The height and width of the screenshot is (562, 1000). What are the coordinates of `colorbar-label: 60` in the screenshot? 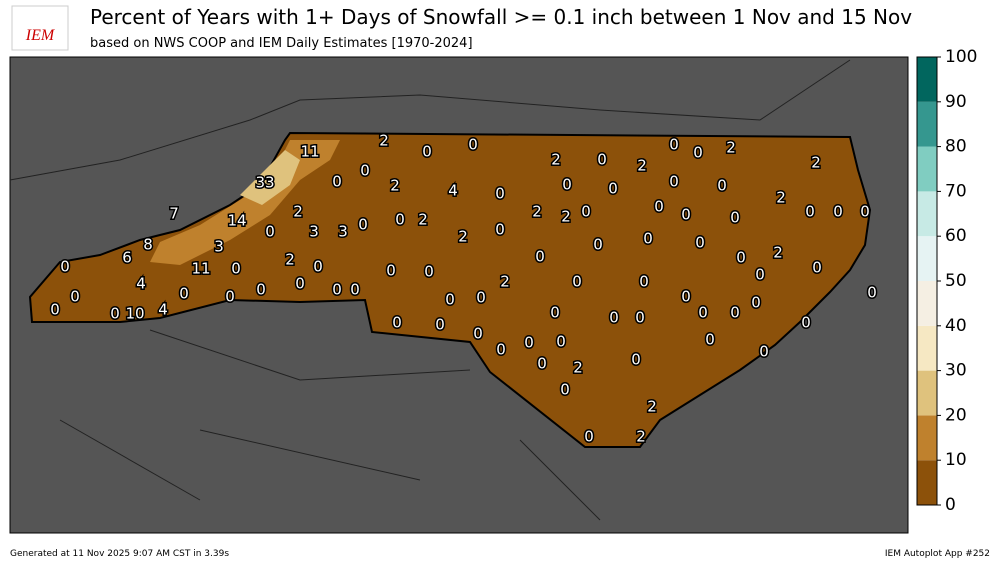 It's located at (956, 236).